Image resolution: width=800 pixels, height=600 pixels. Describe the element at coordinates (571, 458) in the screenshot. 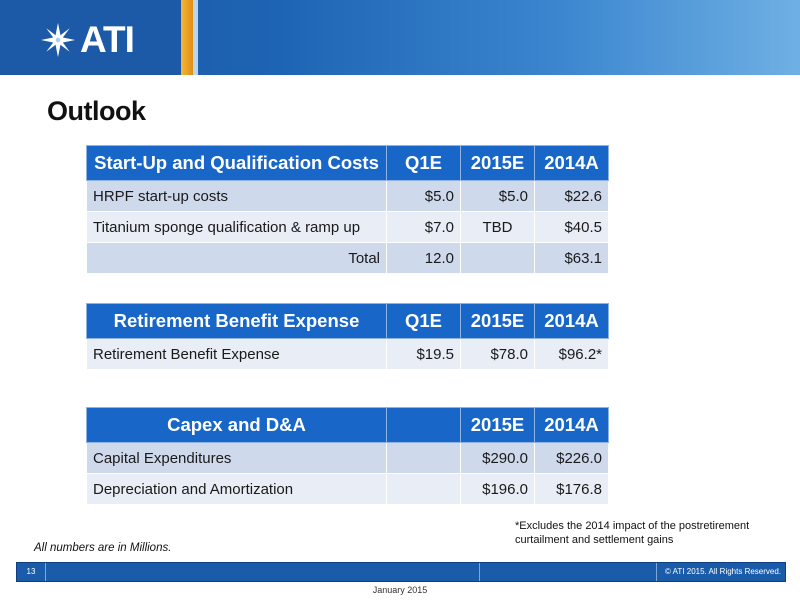

I see `cell-value: $226.0` at that location.